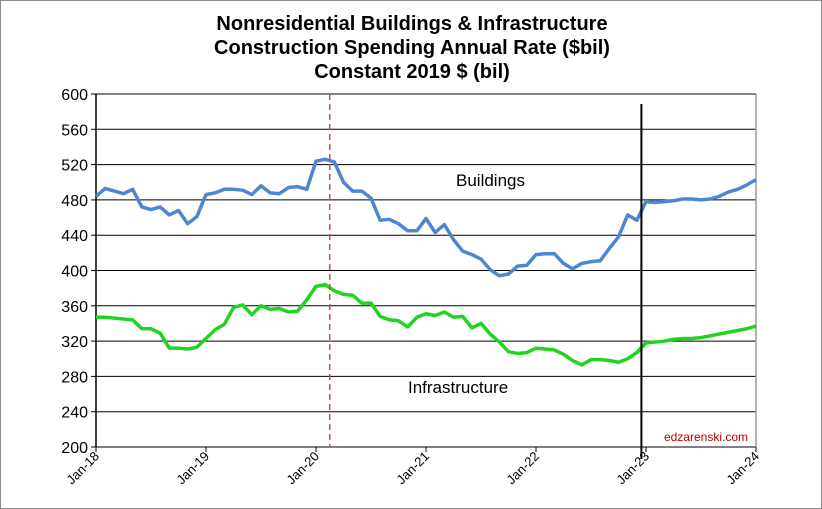 The image size is (822, 509). I want to click on chart-title-line-3: Constant 2019 $ (bil), so click(412, 72).